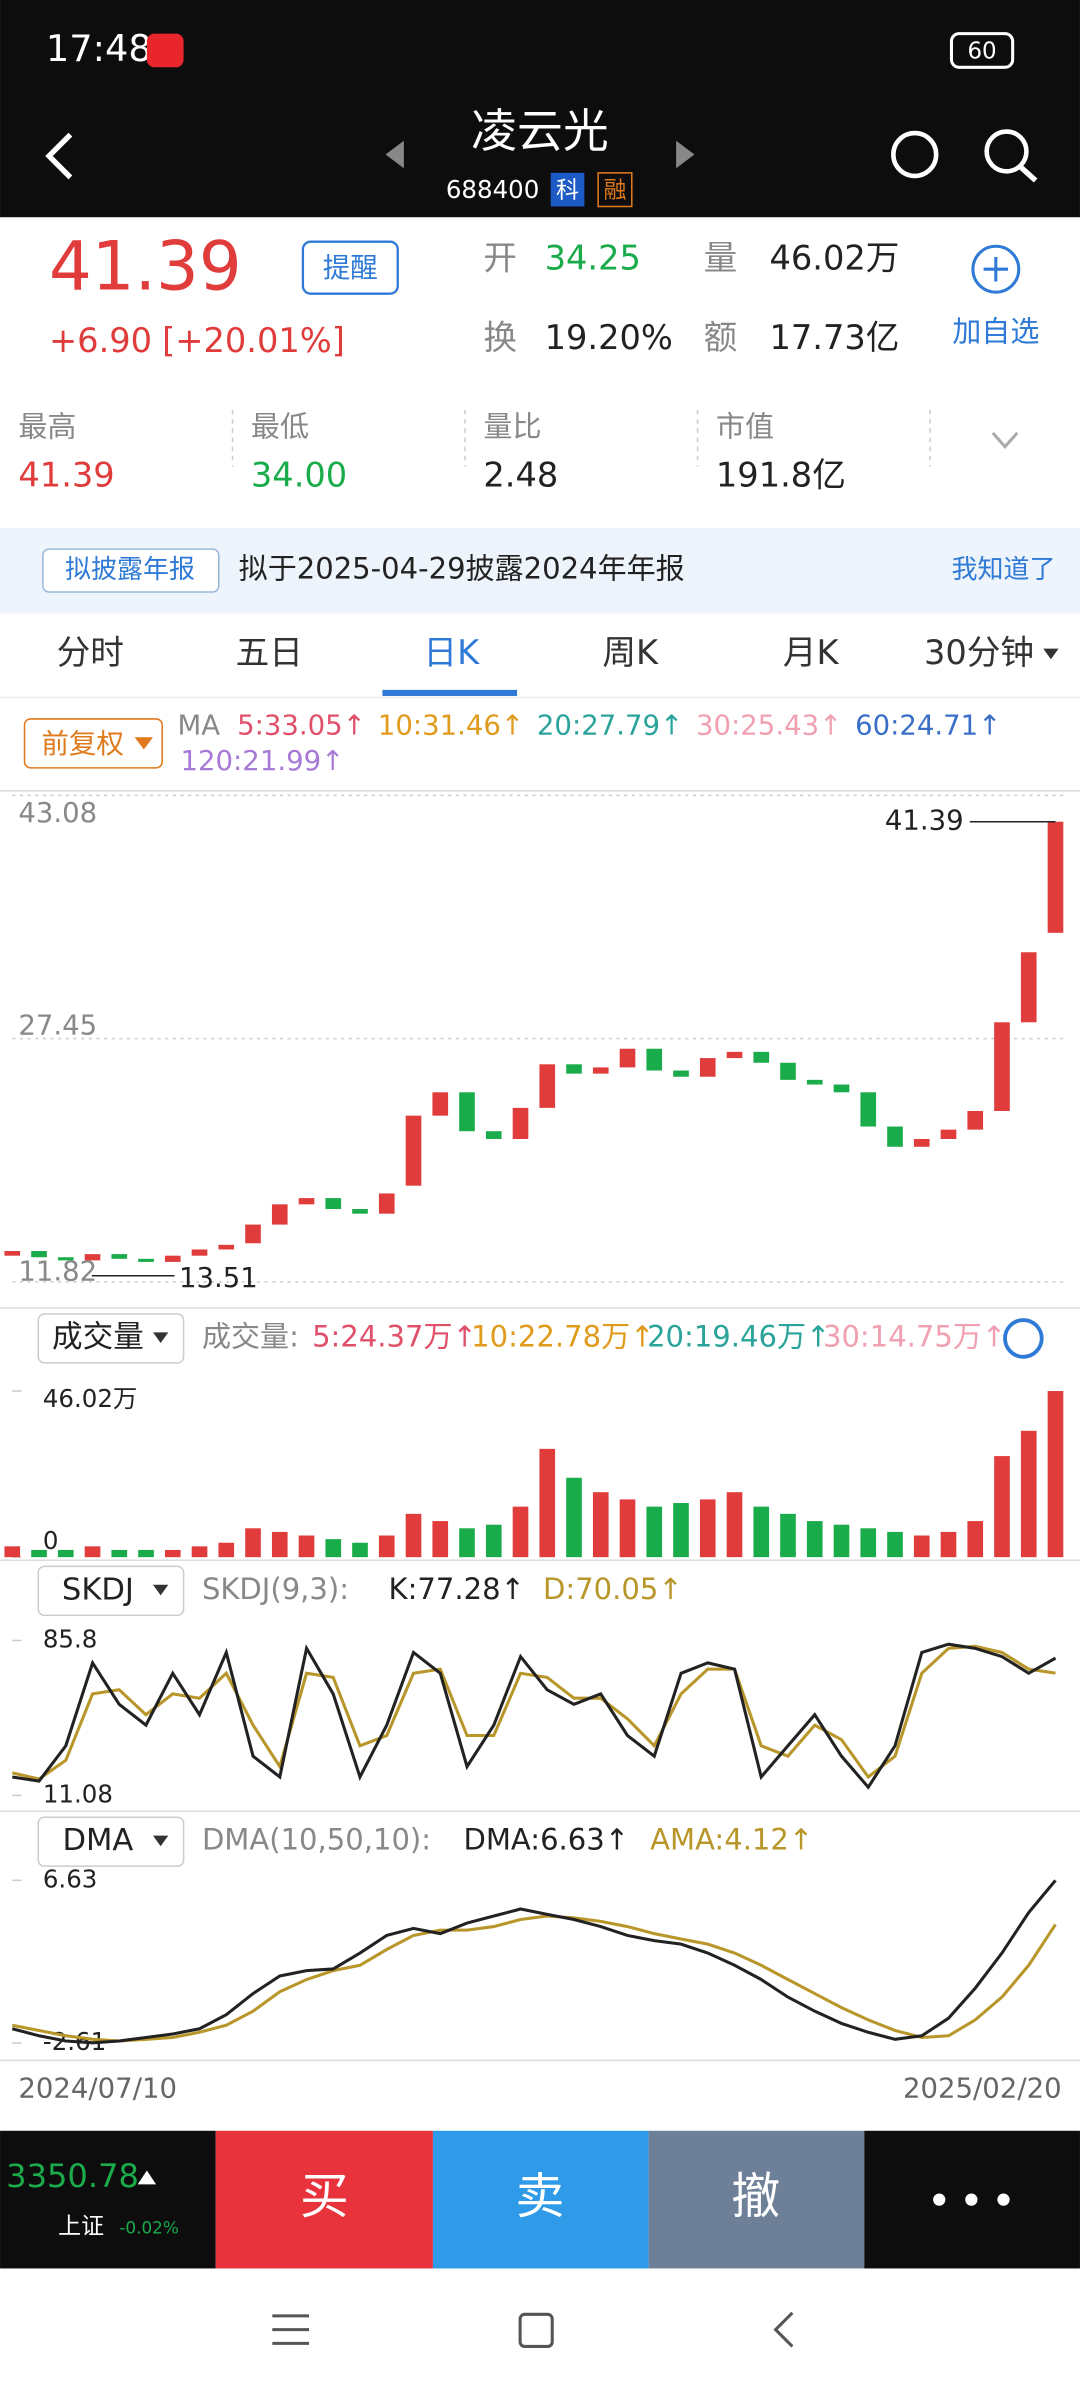 The image size is (1080, 2400). I want to click on turn-value: 19.20%, so click(609, 337).